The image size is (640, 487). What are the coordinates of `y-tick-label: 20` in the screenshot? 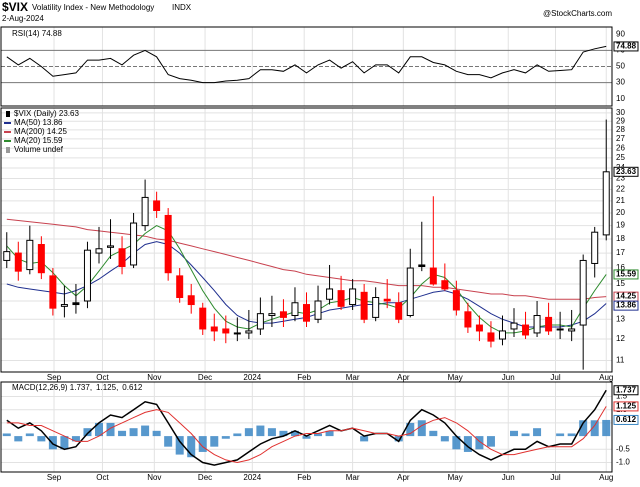 It's located at (620, 212).